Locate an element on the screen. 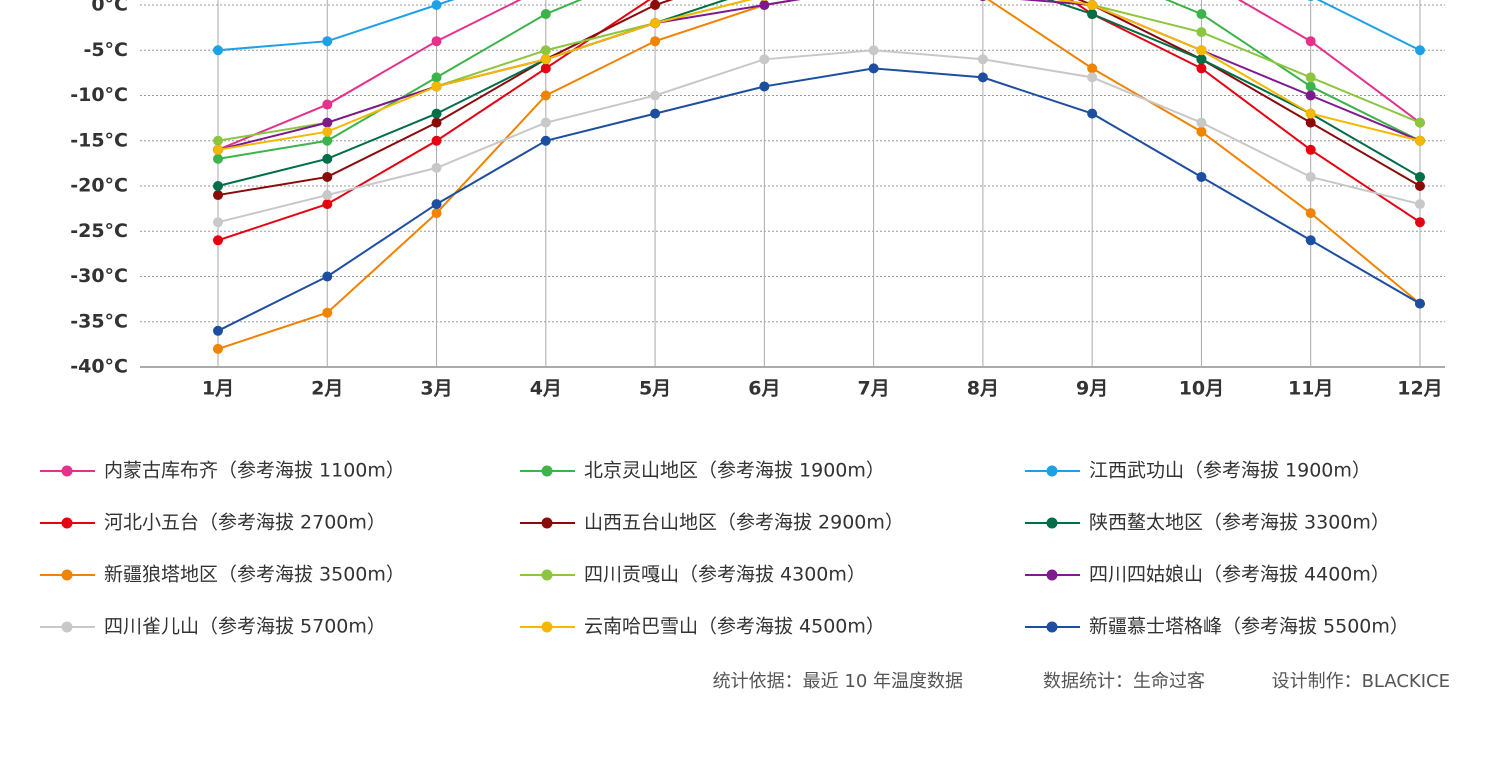 Image resolution: width=1500 pixels, height=782 pixels. legend-label: 内蒙古库布齐（参考海拔 1100m） is located at coordinates (254, 471).